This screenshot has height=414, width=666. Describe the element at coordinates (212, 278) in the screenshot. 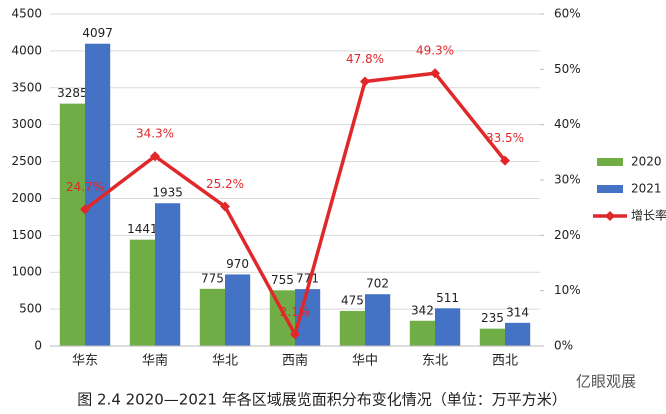

I see `bar-value-label: 775` at that location.